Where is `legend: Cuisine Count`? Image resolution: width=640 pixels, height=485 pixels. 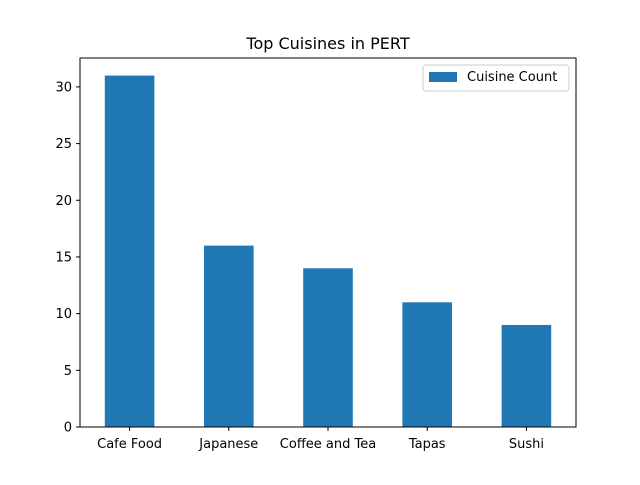
legend: Cuisine Count is located at coordinates (496, 78).